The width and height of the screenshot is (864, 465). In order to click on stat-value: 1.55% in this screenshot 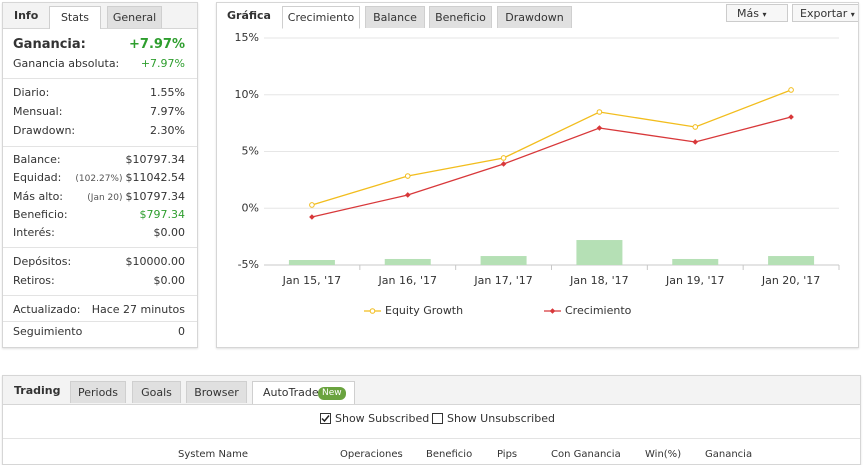, I will do `click(167, 93)`.